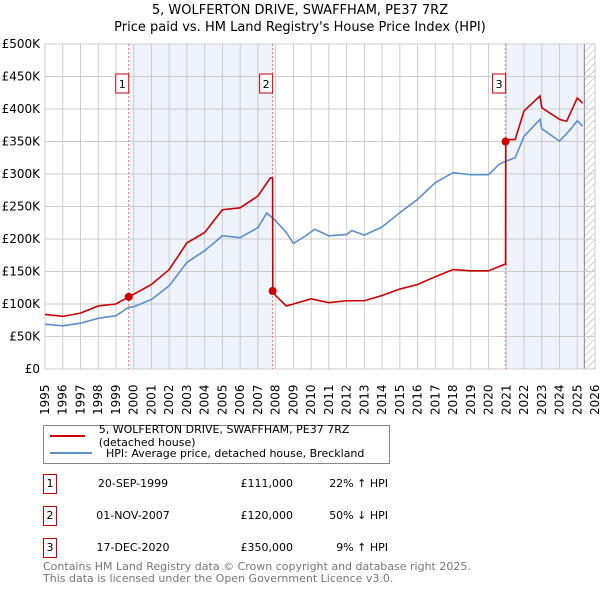 This screenshot has width=600, height=590. Describe the element at coordinates (133, 547) in the screenshot. I see `transaction-date: 17-DEC-2020` at that location.